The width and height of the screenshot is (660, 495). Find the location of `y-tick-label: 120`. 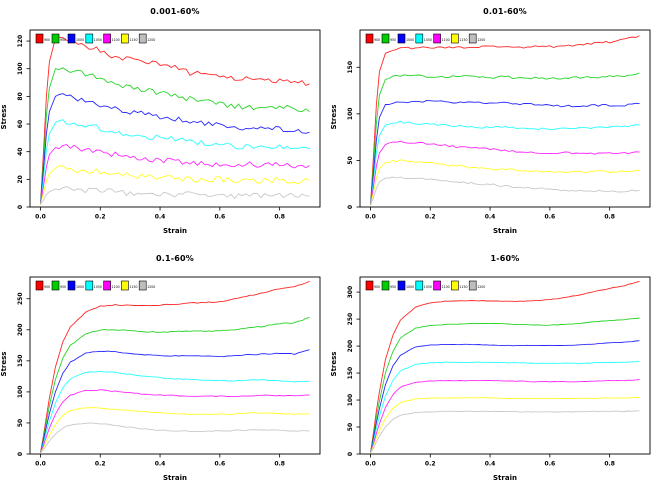

y-tick-label: 120 is located at coordinates (20, 41).